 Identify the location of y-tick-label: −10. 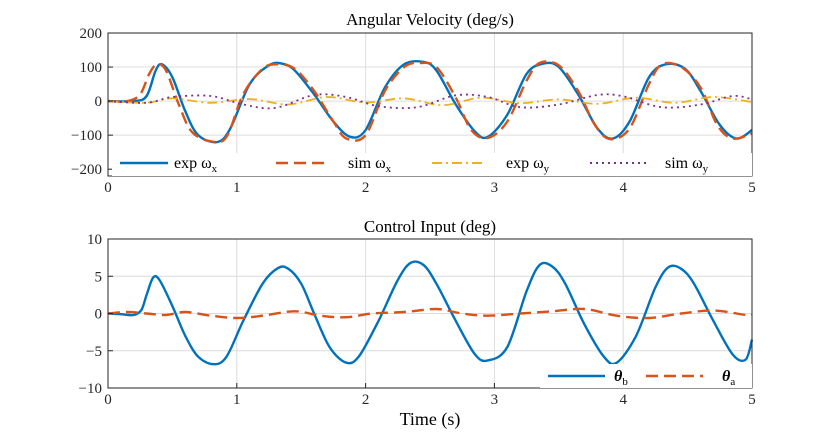
(90, 389).